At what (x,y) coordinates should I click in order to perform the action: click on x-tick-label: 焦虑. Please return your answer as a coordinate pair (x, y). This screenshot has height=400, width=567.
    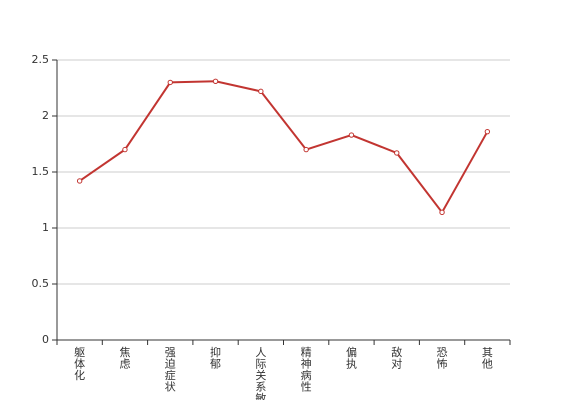
    Looking at the image, I should click on (124, 358).